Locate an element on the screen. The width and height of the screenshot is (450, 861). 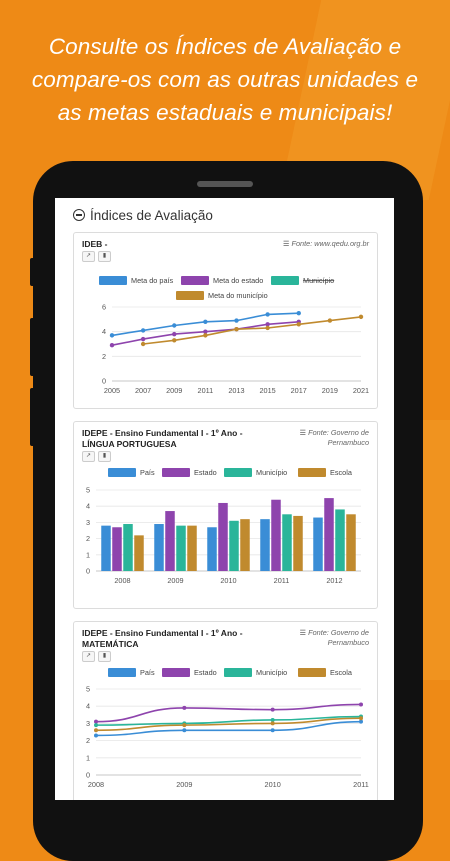
card-source: ☰ Fonte: www.qedu.org.br is located at coordinates (326, 243).